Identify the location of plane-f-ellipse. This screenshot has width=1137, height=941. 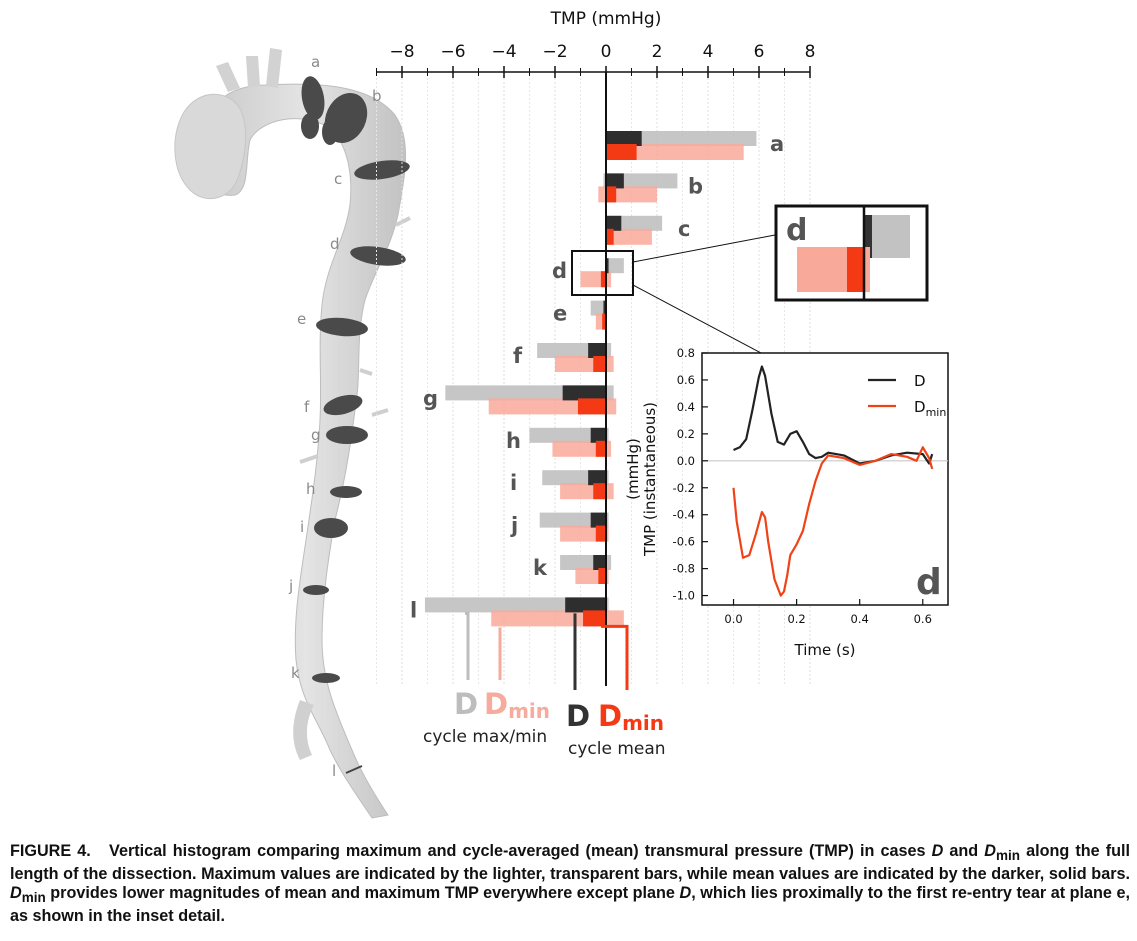
(343, 405).